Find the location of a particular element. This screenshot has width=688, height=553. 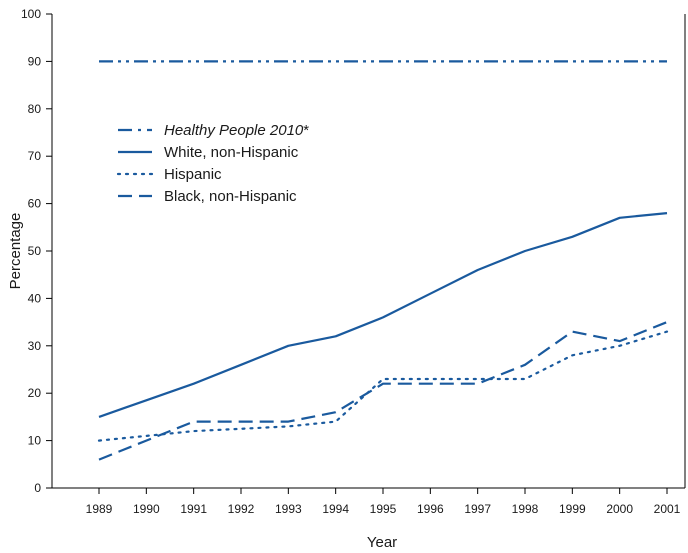

legend-label-text: Hispanic is located at coordinates (193, 174).